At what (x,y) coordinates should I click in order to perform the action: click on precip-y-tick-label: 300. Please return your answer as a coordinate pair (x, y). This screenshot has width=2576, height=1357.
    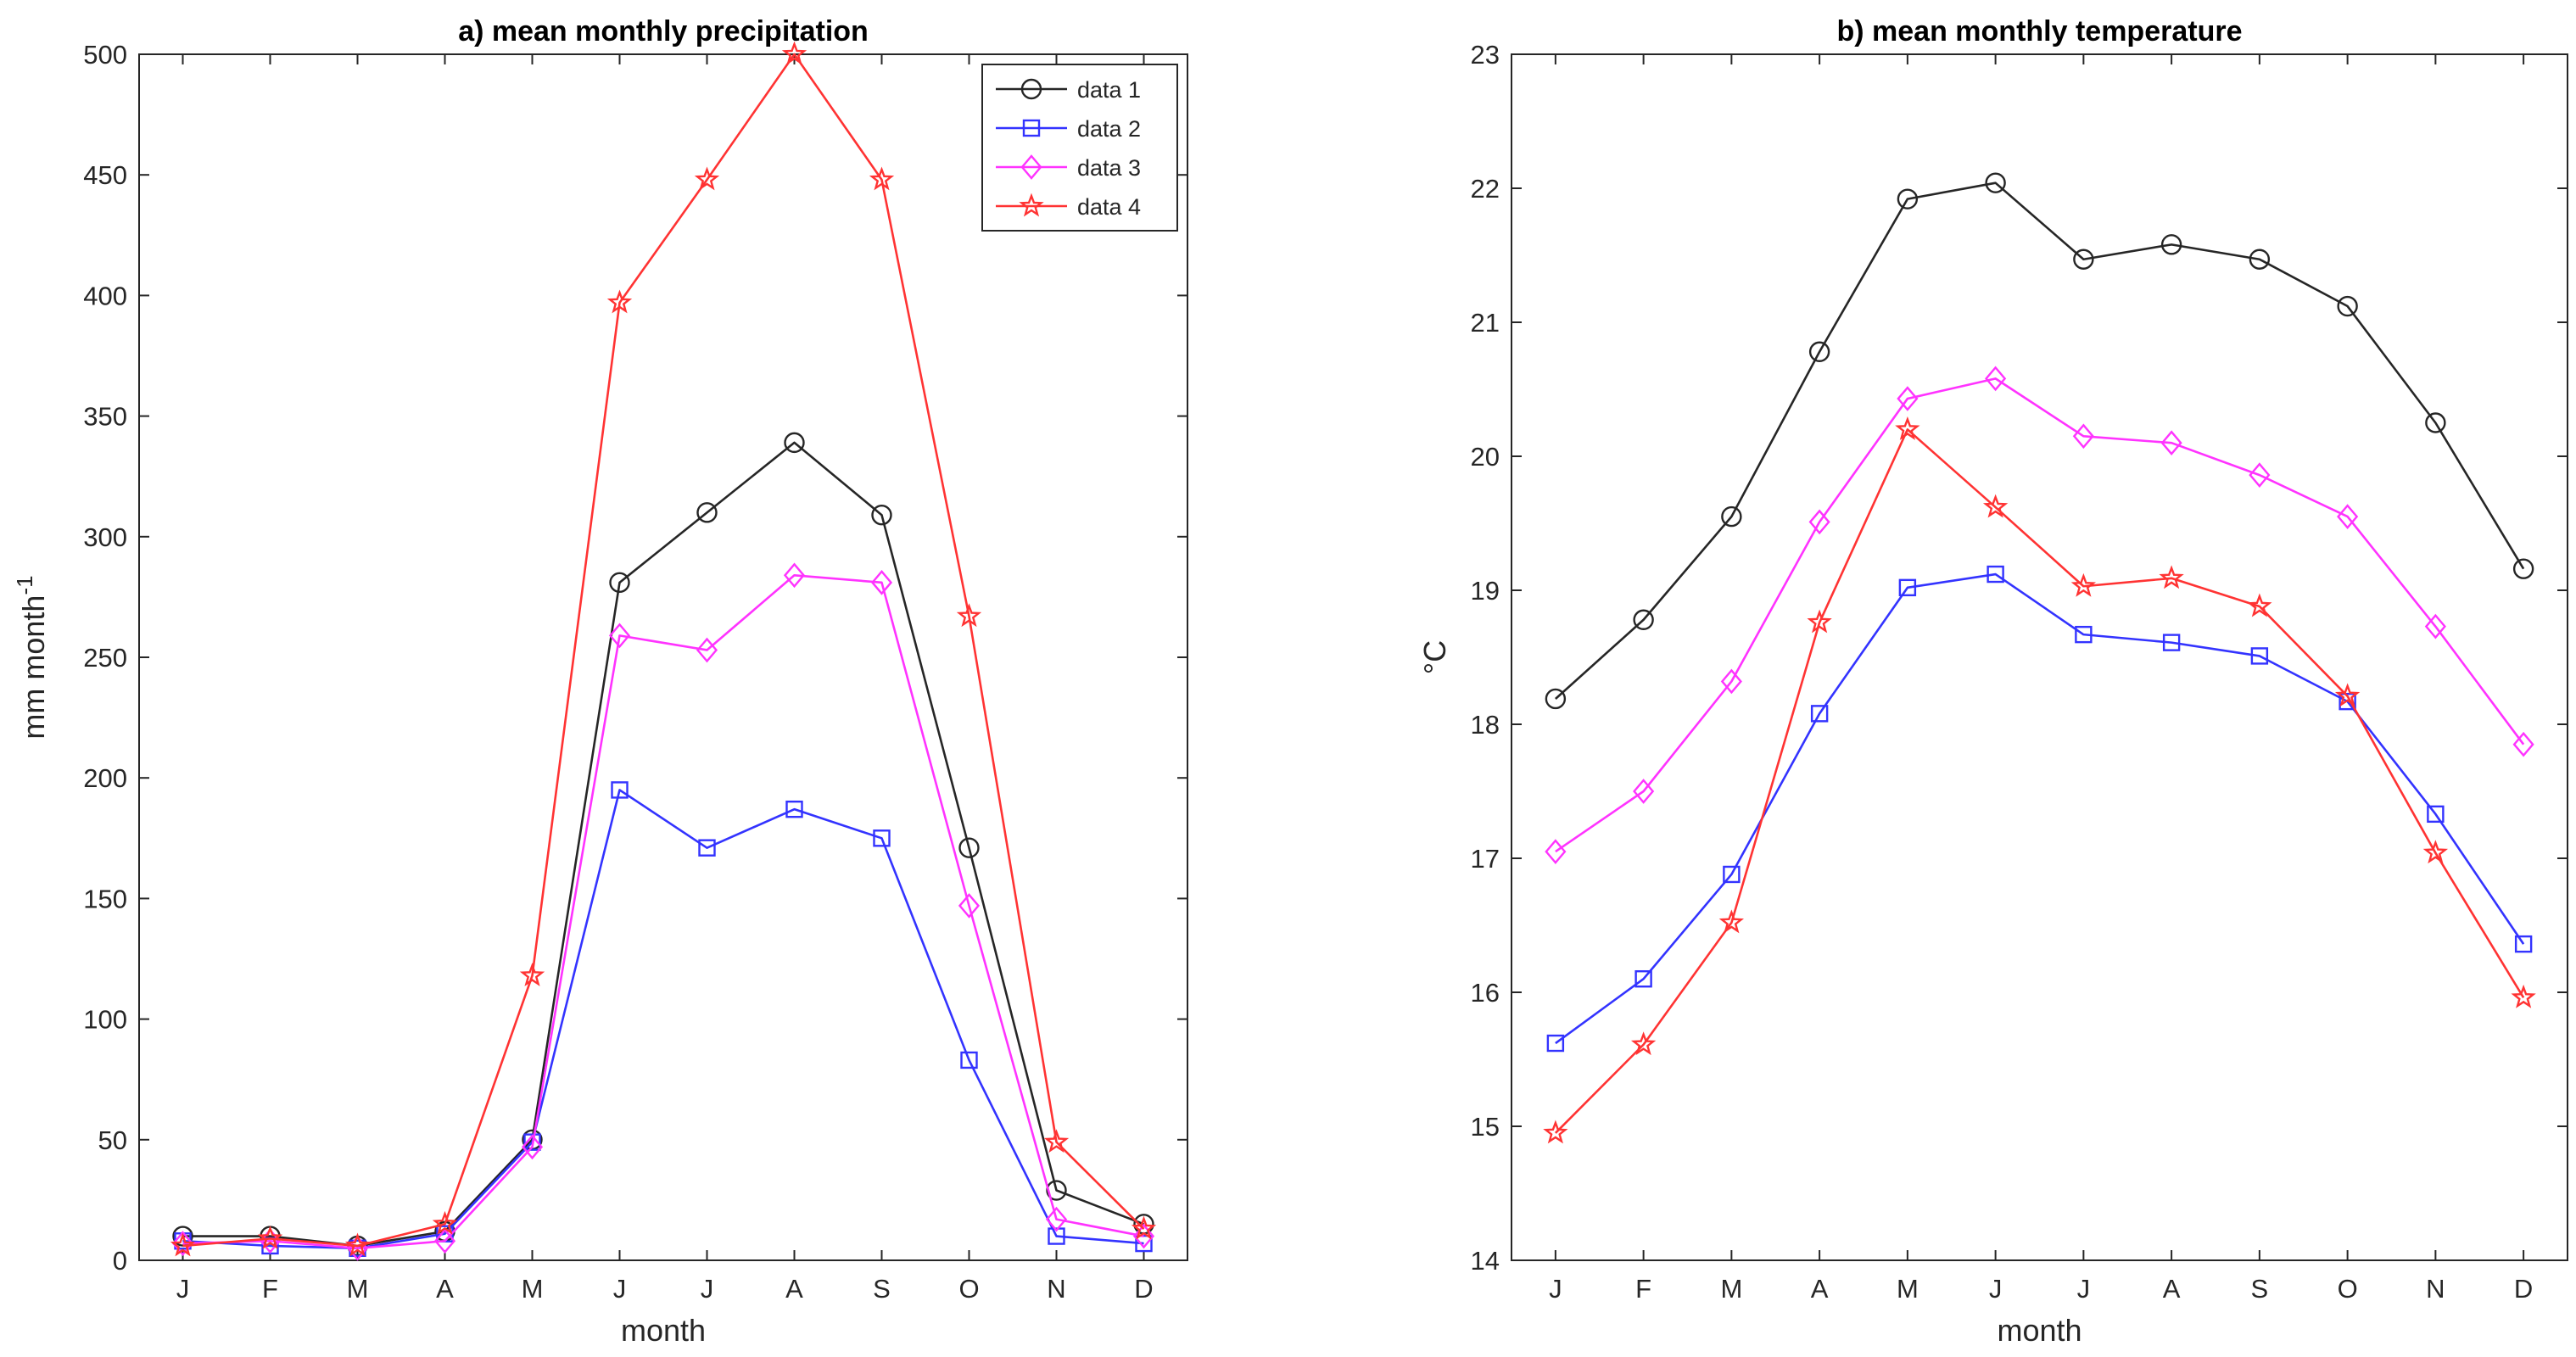
    Looking at the image, I should click on (105, 537).